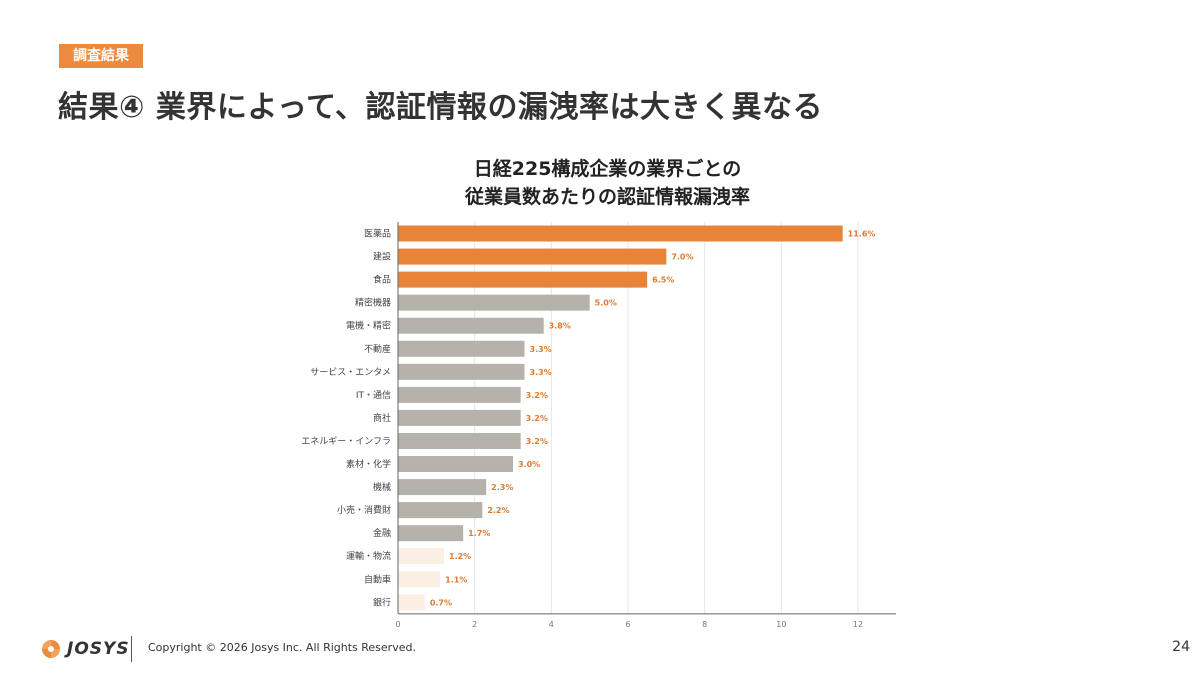  I want to click on footer-divider, so click(131, 649).